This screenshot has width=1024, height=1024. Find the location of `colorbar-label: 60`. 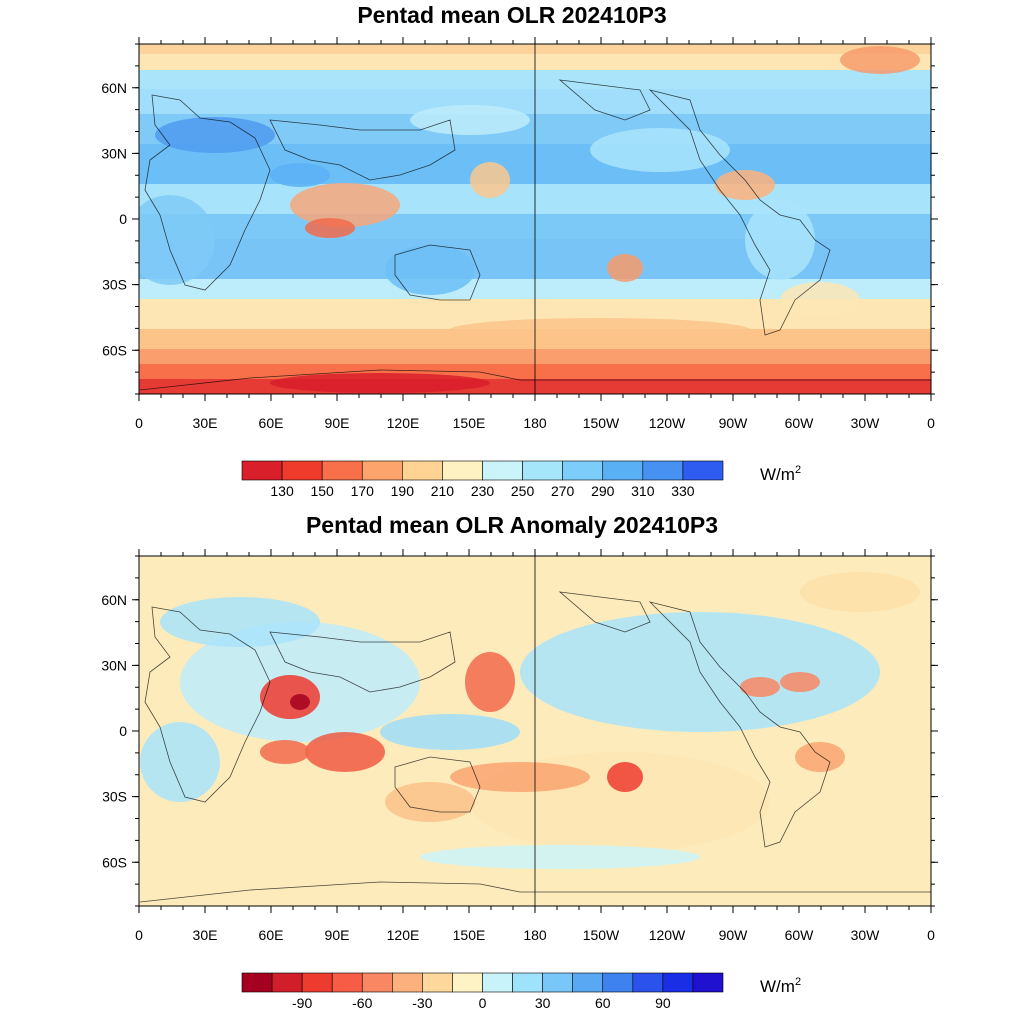

colorbar-label: 60 is located at coordinates (603, 1003).